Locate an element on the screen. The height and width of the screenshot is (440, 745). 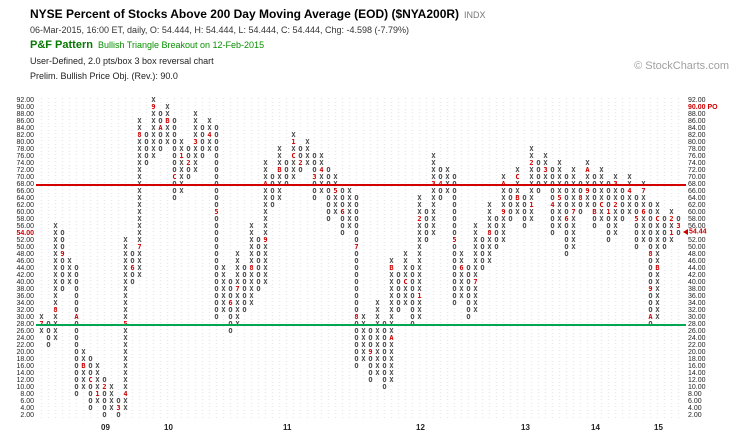
y-axis-tick-right: 10.00 is located at coordinates (697, 387).